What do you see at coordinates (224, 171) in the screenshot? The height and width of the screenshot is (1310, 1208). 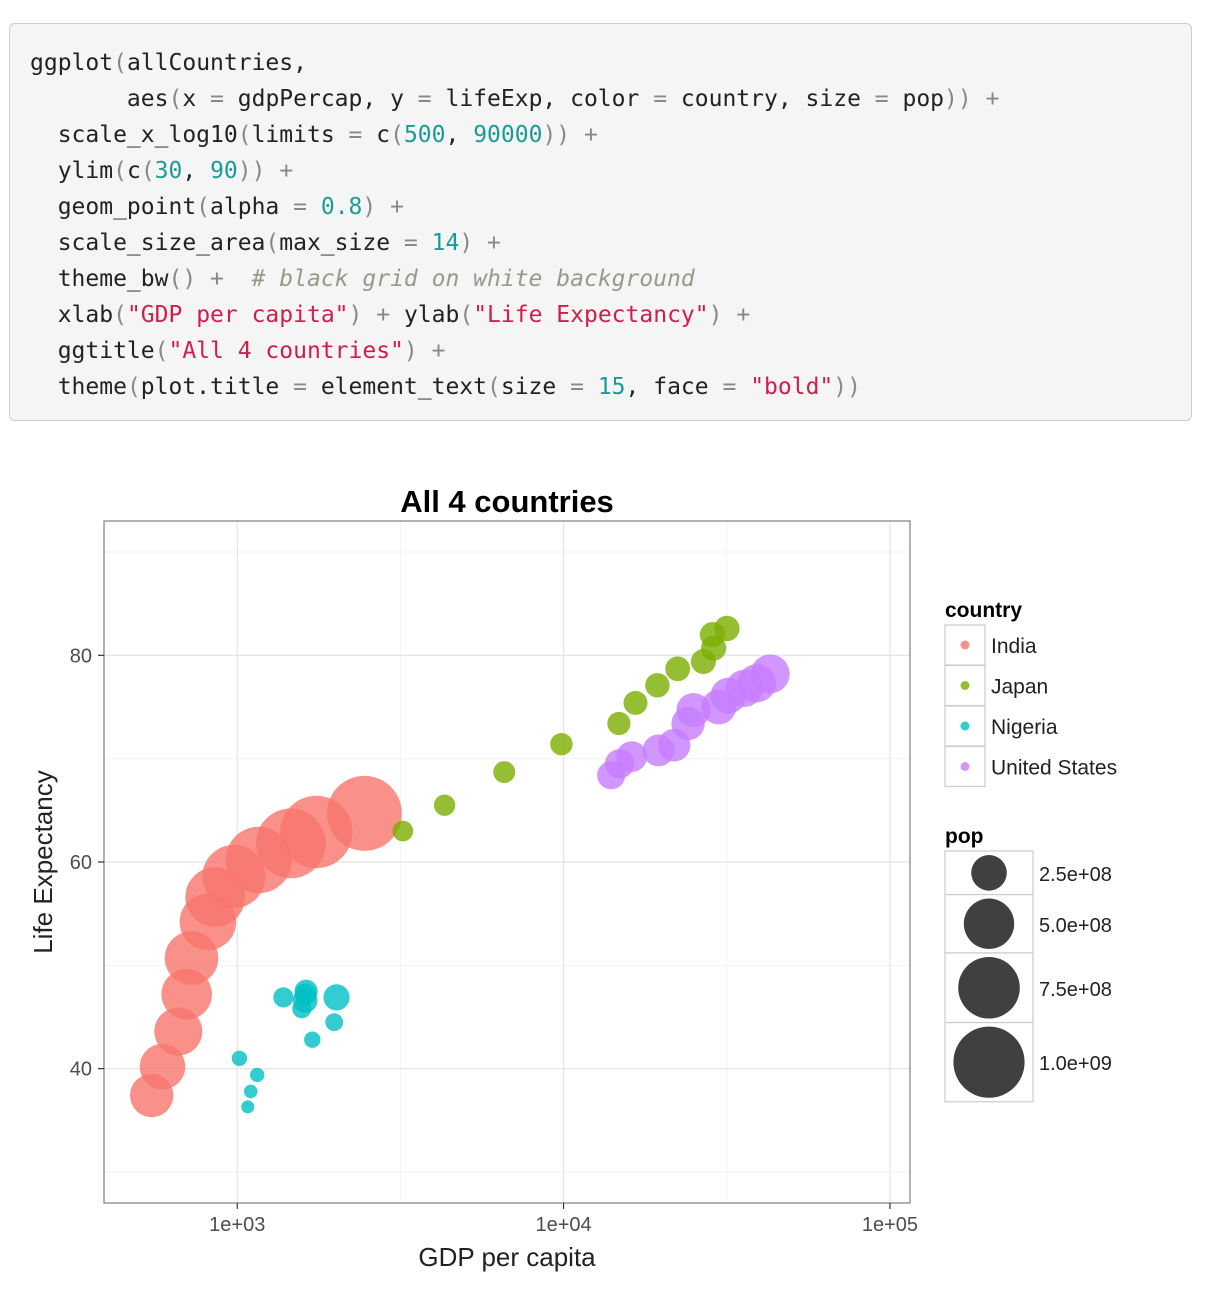 I see `code-token: 90` at bounding box center [224, 171].